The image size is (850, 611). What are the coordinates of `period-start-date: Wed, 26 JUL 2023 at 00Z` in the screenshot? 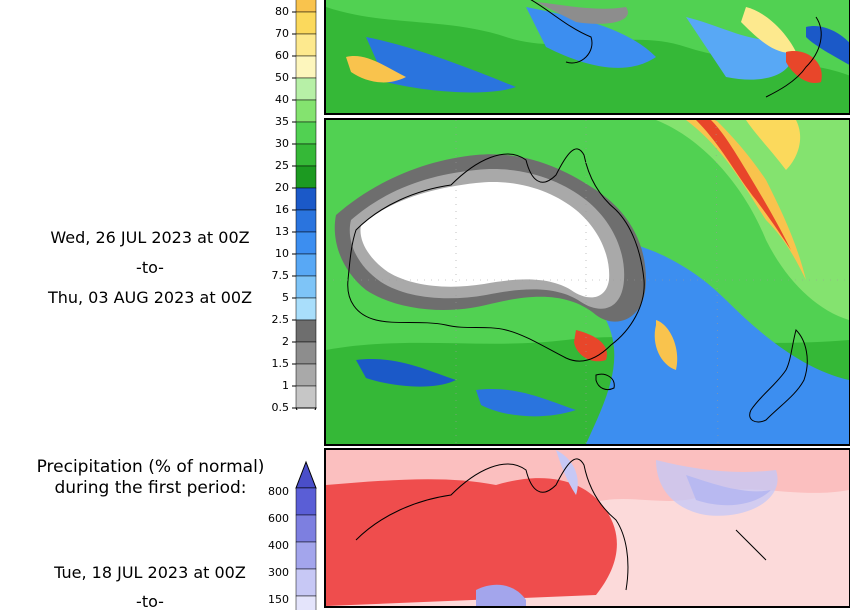 It's located at (150, 237).